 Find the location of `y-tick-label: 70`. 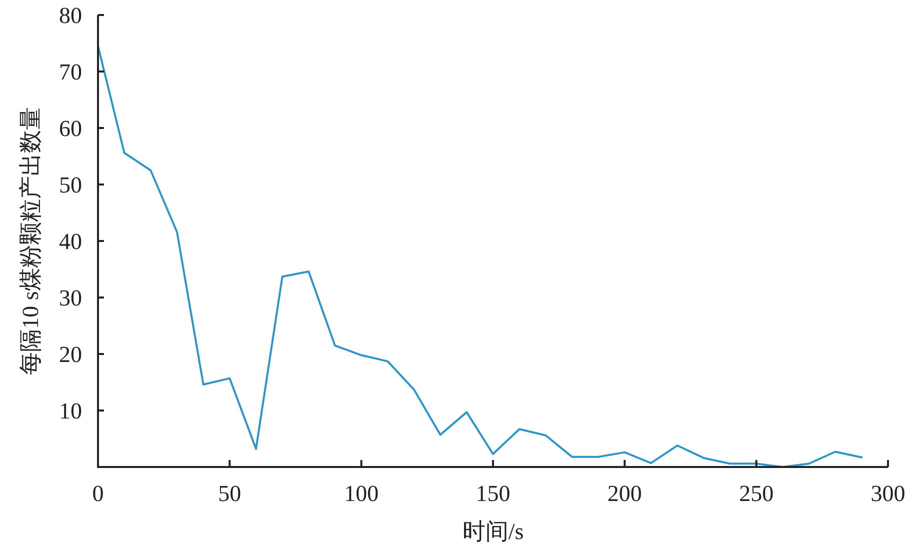

y-tick-label: 70 is located at coordinates (70, 72).